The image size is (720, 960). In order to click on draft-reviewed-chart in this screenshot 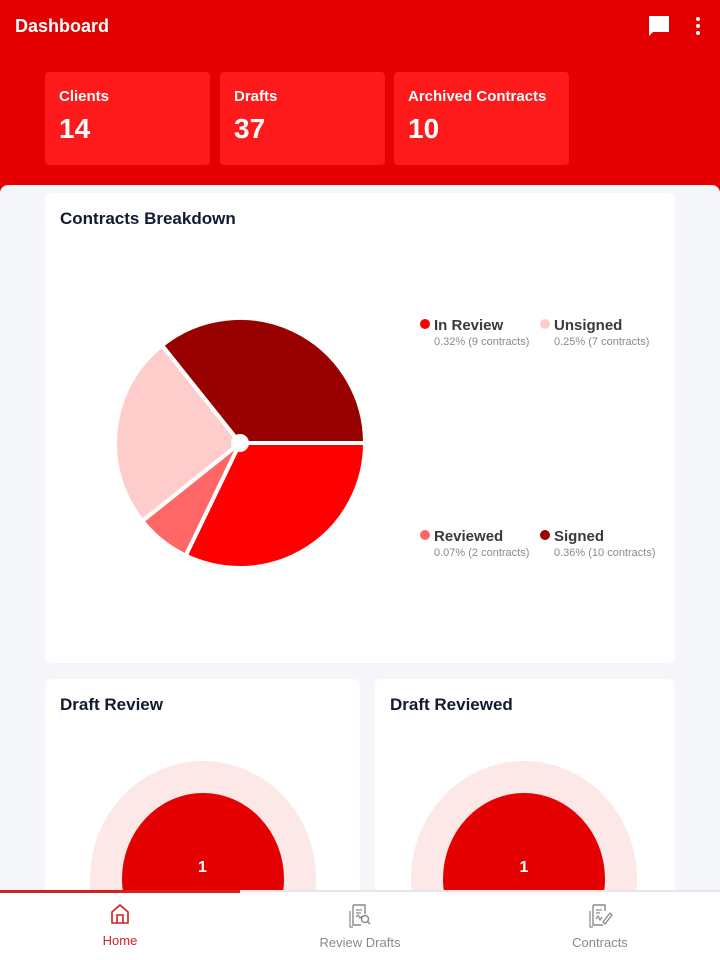, I will do `click(524, 835)`.